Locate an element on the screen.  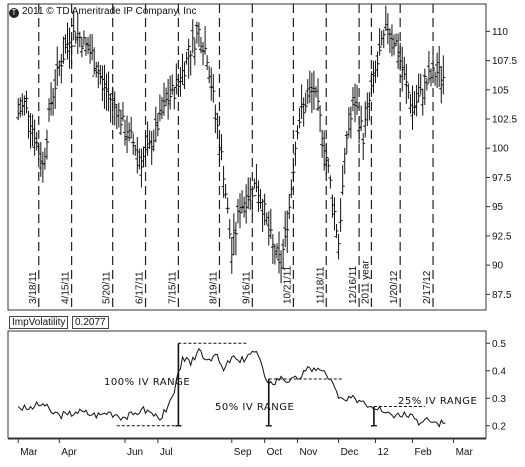
price-tick-label: 90 is located at coordinates (498, 266).